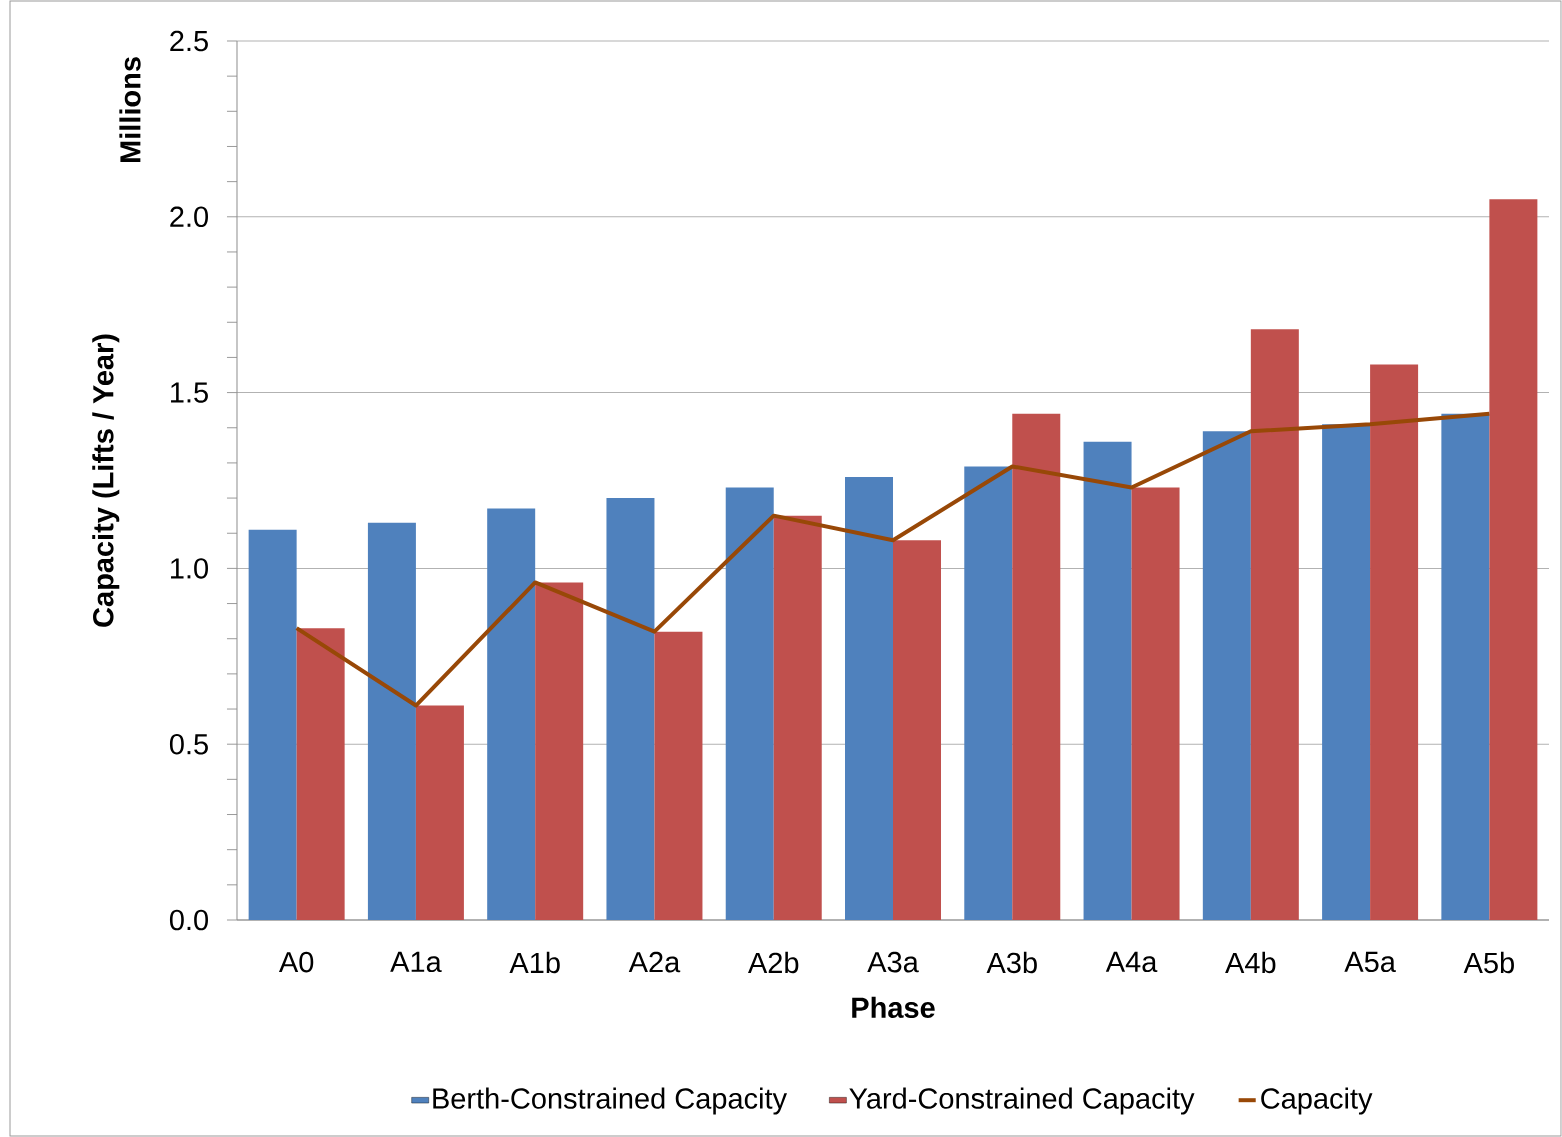 The image size is (1562, 1137). Describe the element at coordinates (189, 392) in the screenshot. I see `y-tick-label: 1.5` at that location.